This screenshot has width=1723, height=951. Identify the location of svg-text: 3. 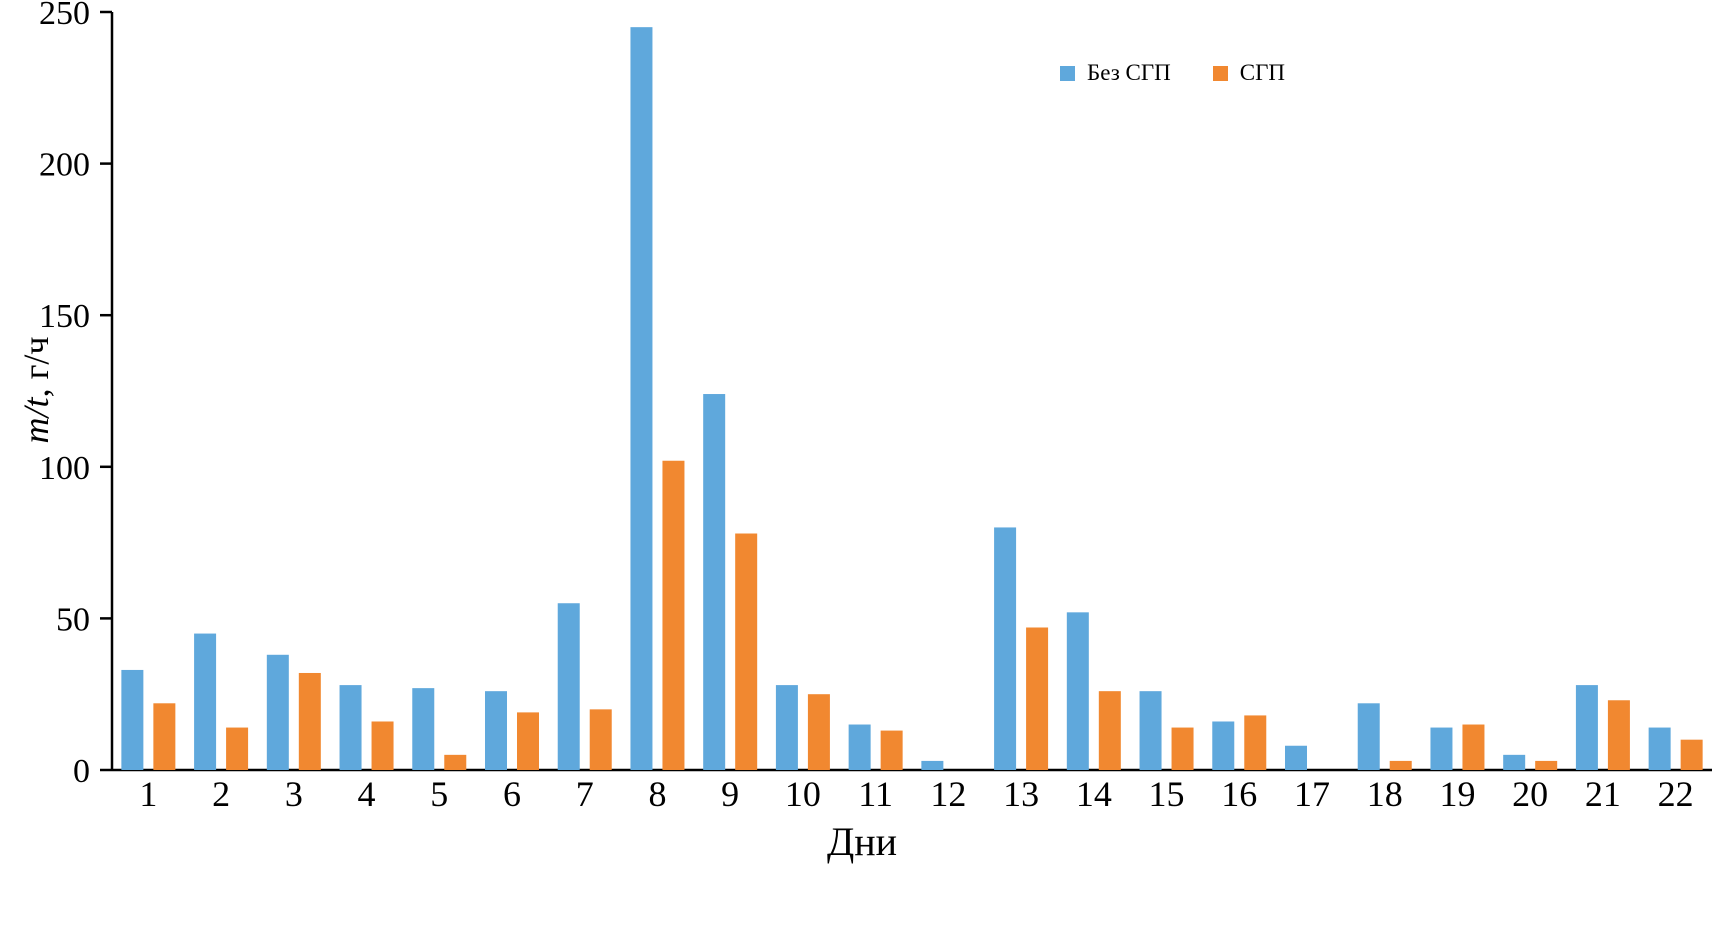
(294, 794).